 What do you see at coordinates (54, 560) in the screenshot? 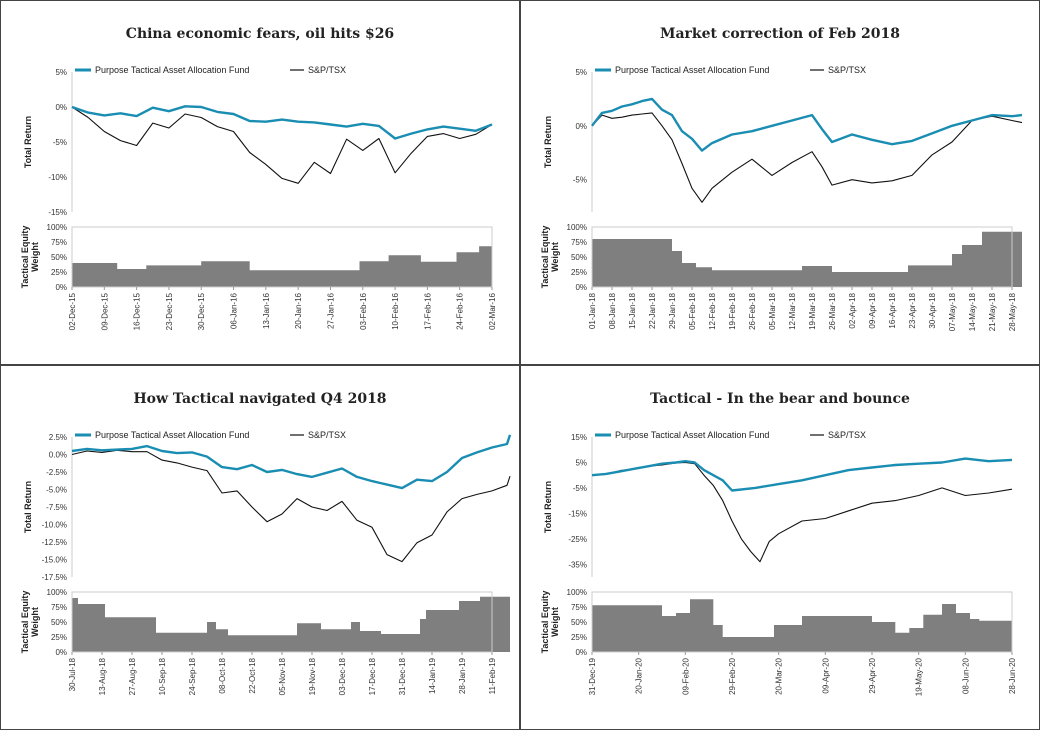
I see `y-tick-label: -15.0%` at bounding box center [54, 560].